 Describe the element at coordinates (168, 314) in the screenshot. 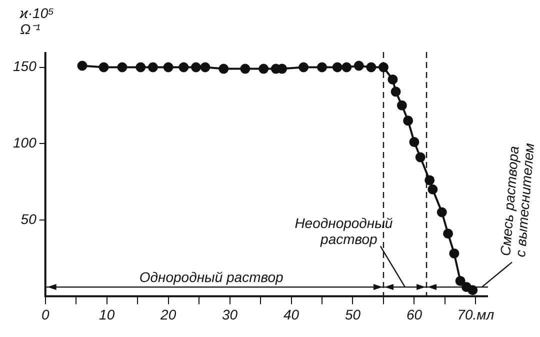

I see `x-tick-label: 20` at that location.